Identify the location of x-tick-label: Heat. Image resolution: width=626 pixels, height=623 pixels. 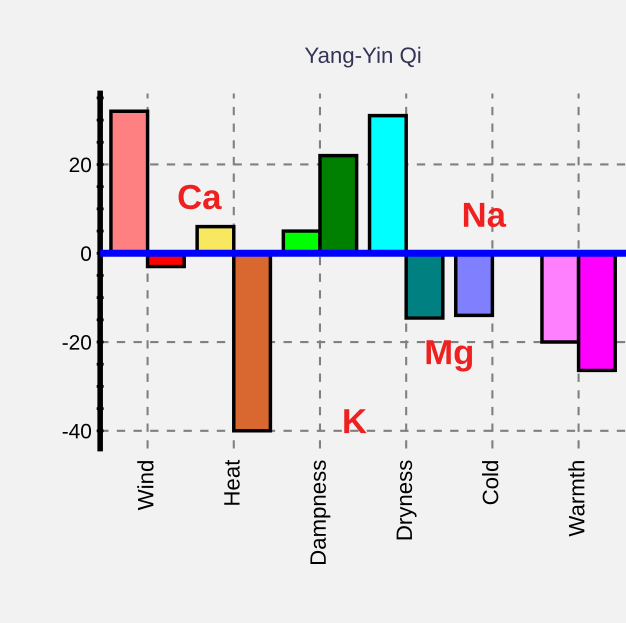
(232, 482).